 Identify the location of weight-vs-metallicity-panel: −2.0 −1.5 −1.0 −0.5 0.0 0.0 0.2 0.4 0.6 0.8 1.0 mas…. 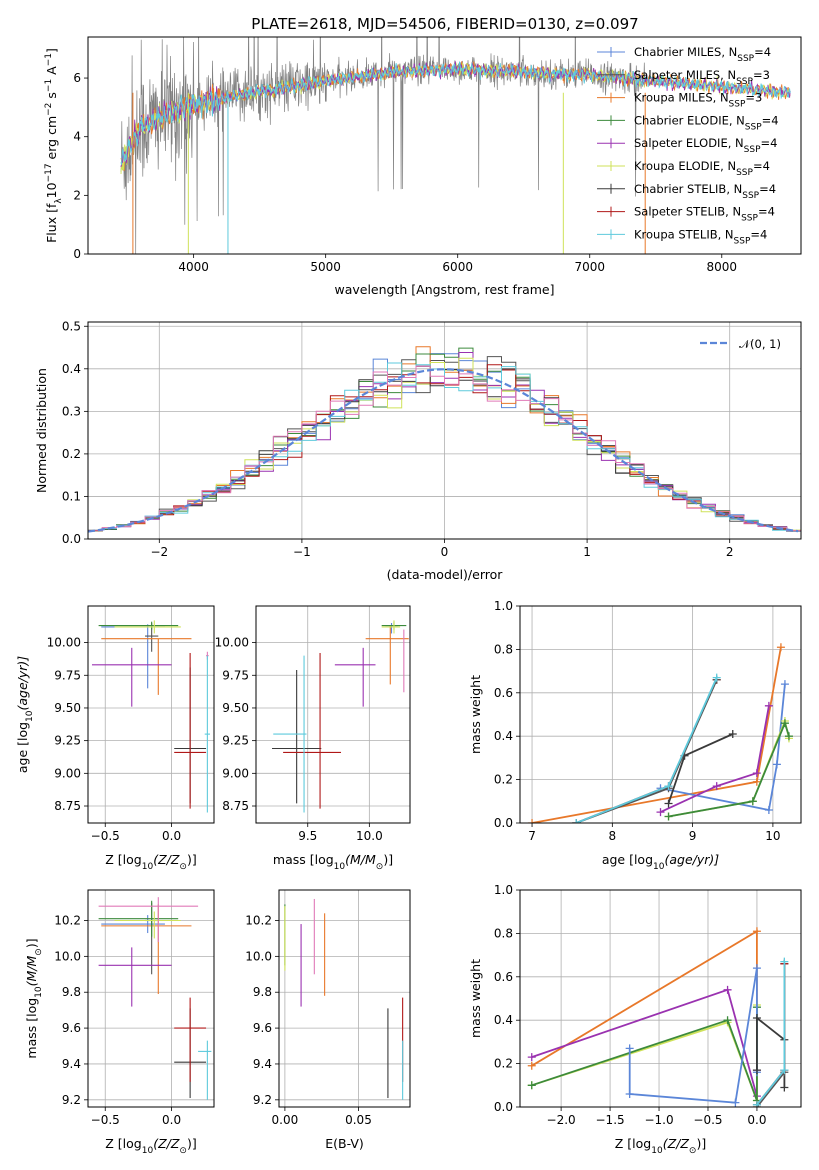
(635, 1019).